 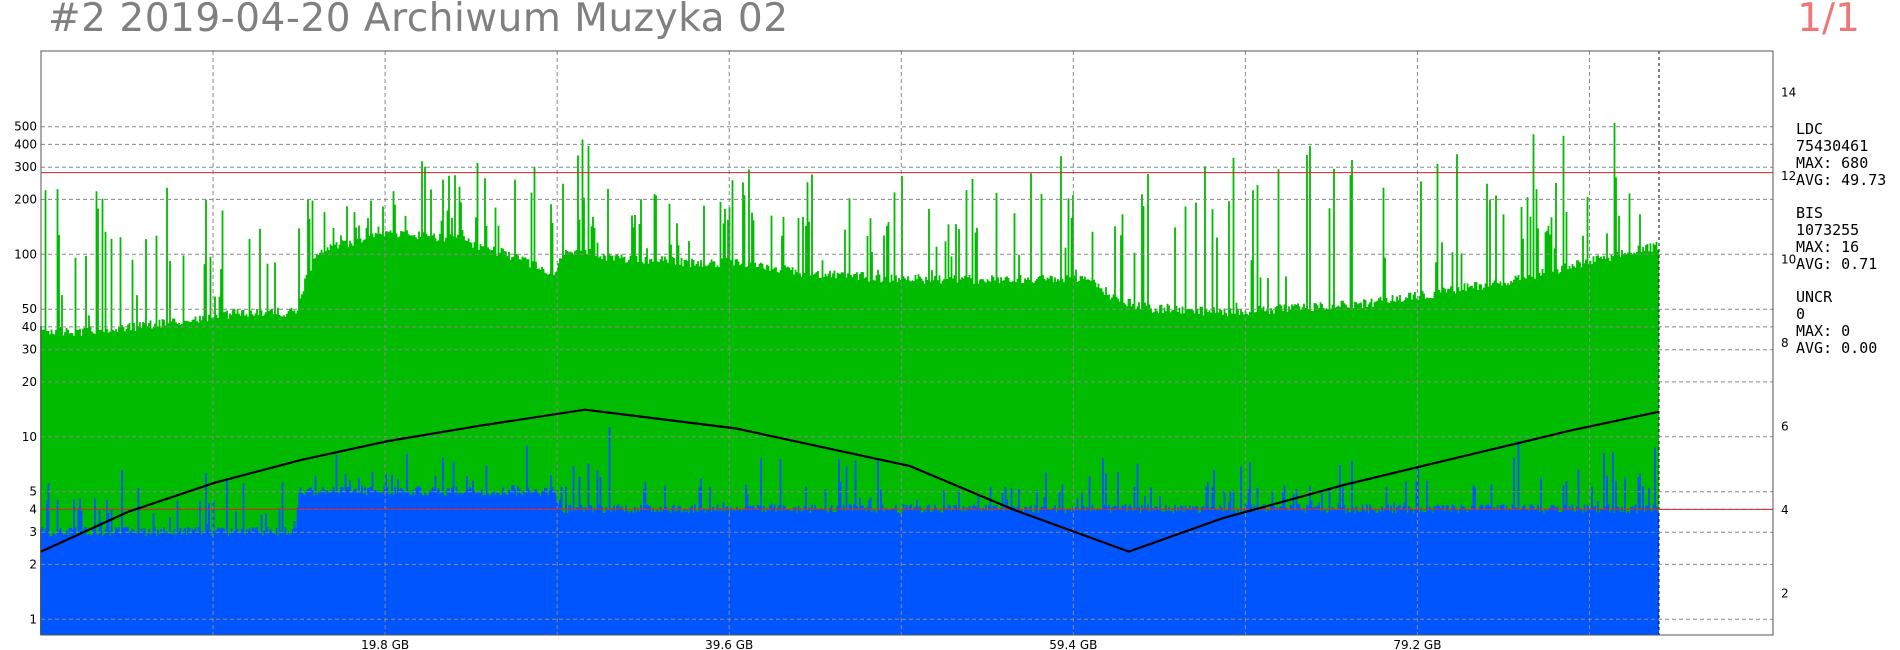 I want to click on x-tick-label: 79.2 GB, so click(x=1417, y=644).